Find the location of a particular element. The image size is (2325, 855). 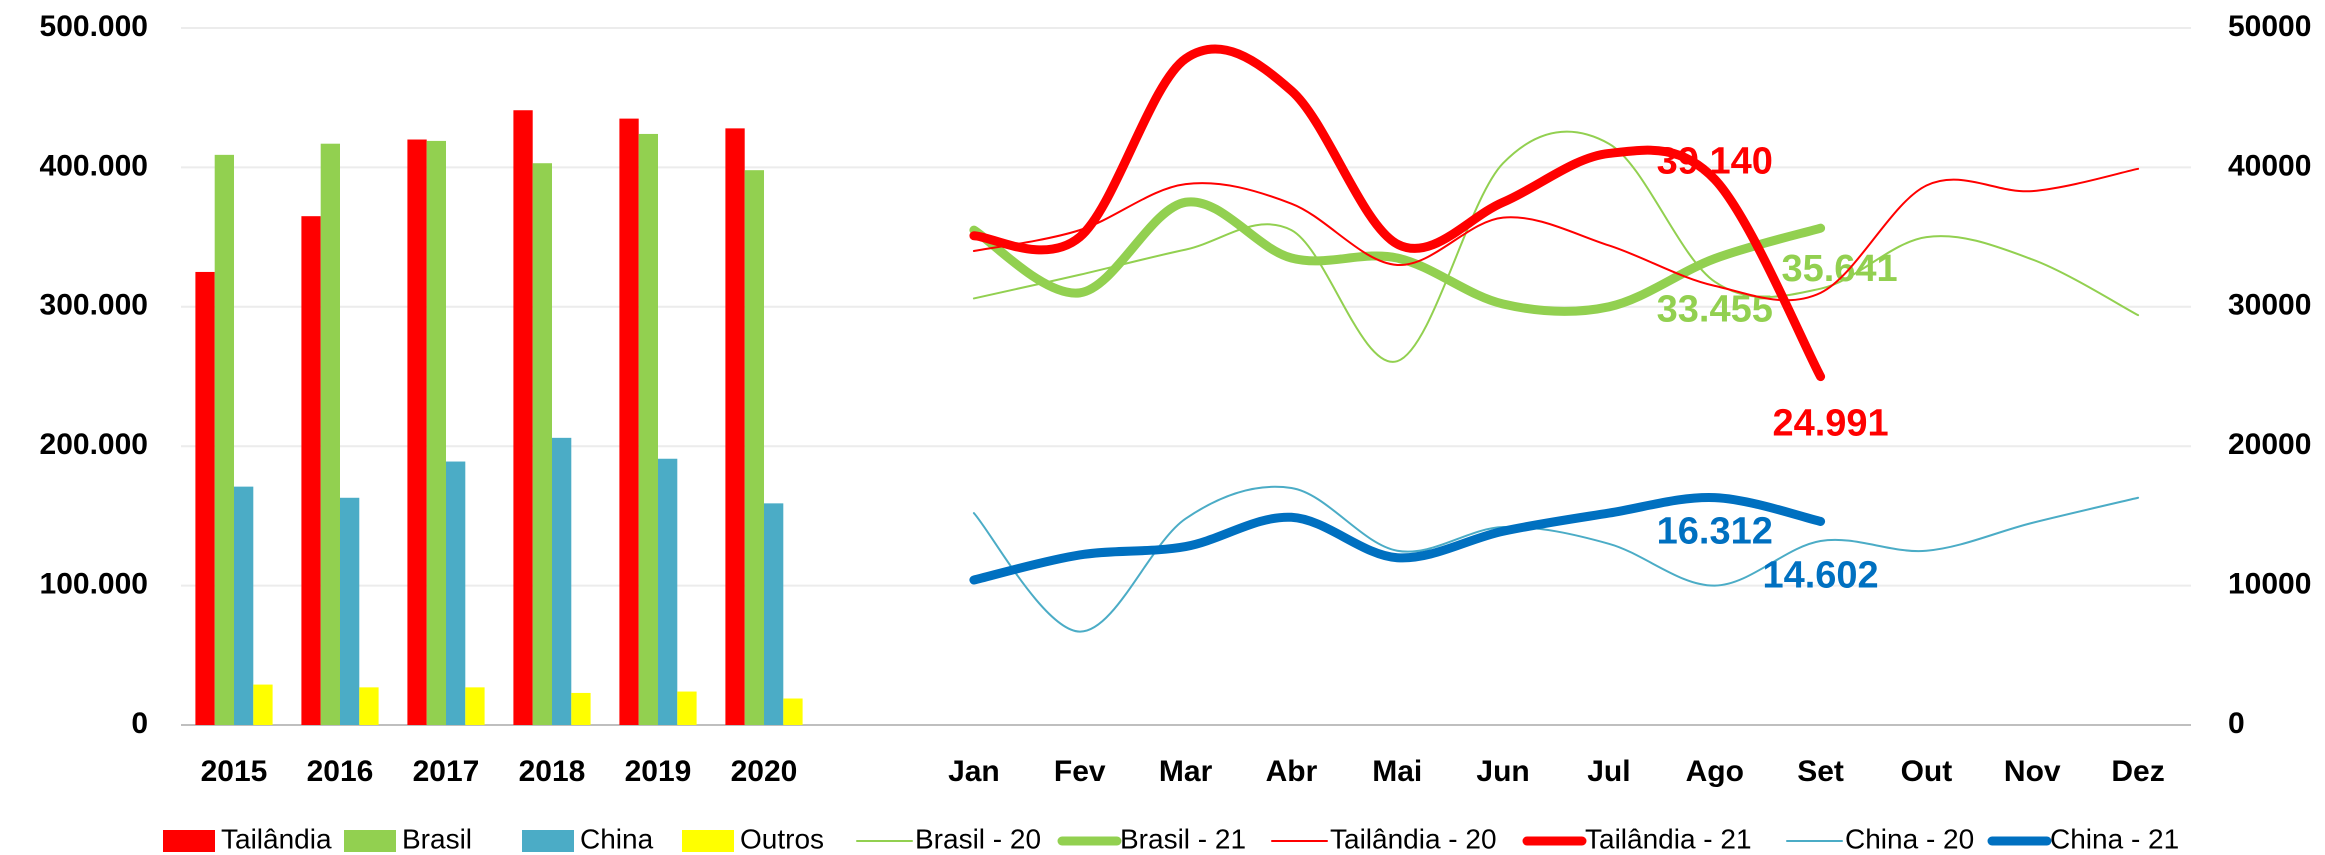

x-tick-label: Fev is located at coordinates (1080, 771).